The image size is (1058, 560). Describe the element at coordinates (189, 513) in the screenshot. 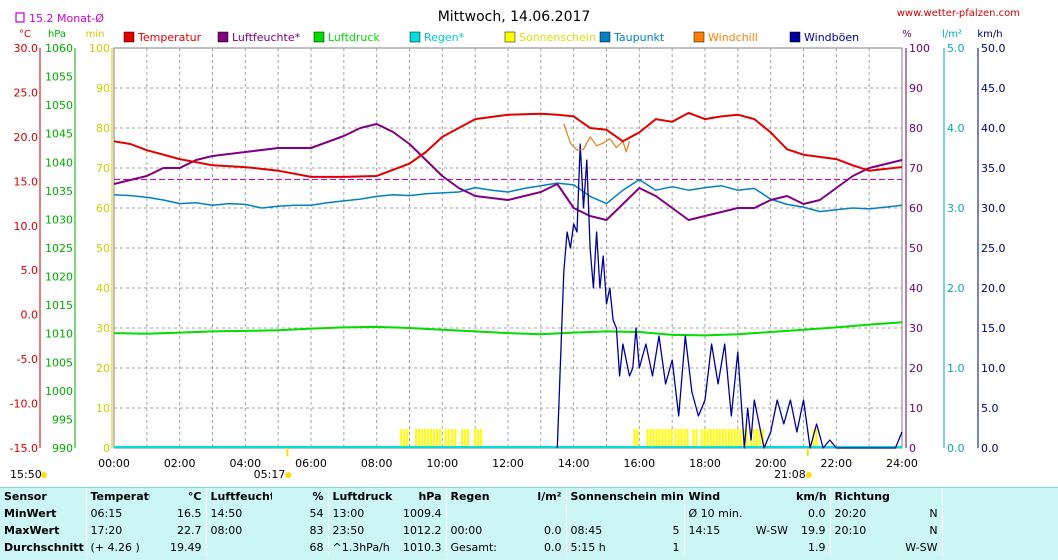

I see `temp-value: 16.5` at that location.